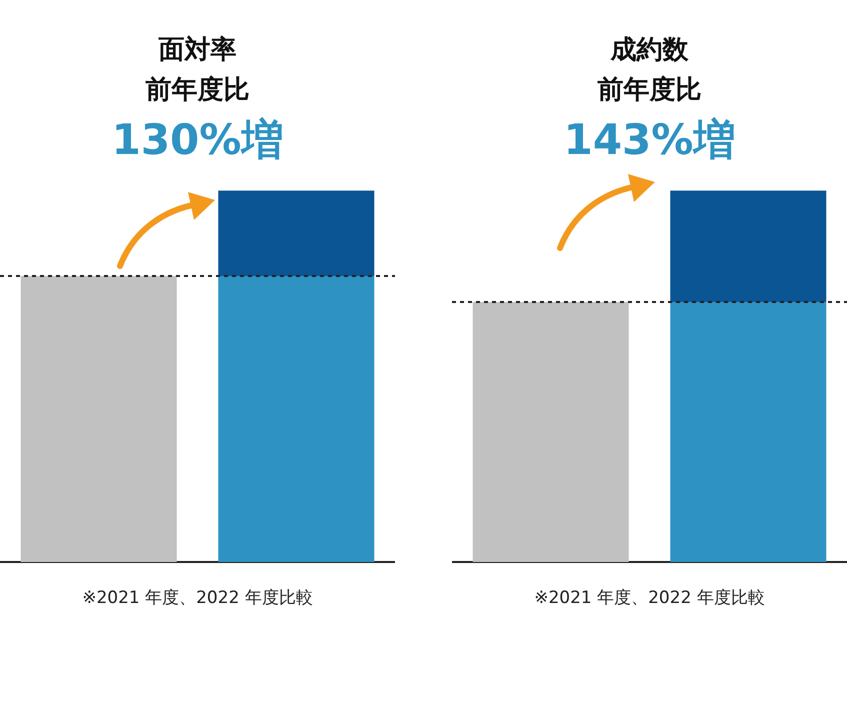 This screenshot has width=847, height=719. I want to click on chart-title: 面対率, so click(198, 50).